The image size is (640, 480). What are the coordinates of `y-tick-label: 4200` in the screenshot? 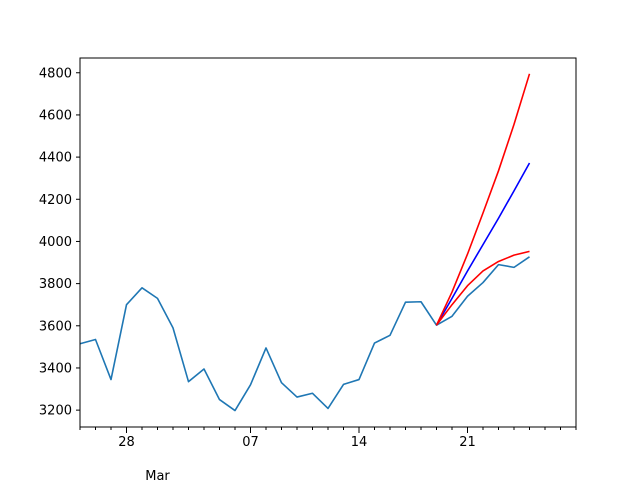 It's located at (55, 200).